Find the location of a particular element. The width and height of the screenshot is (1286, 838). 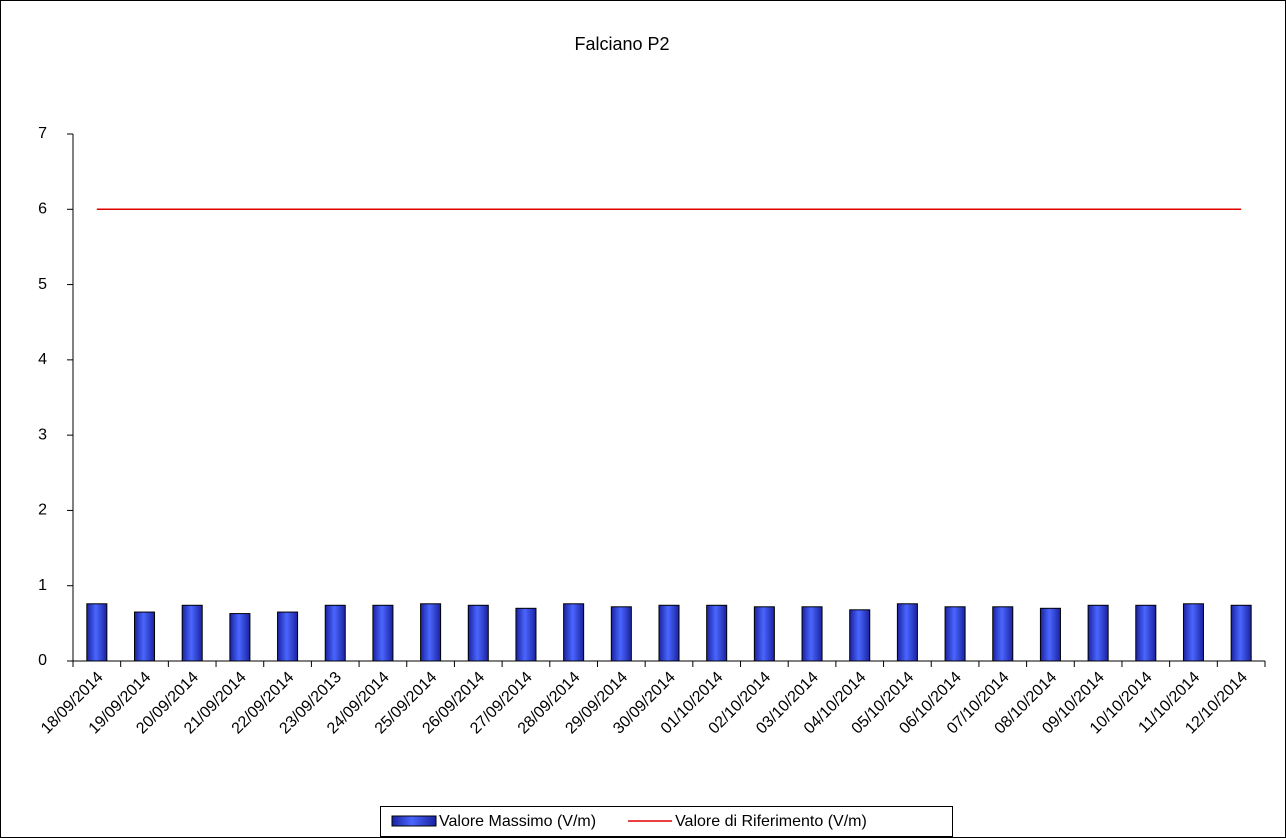

y-tick-label: 3 is located at coordinates (42, 434).